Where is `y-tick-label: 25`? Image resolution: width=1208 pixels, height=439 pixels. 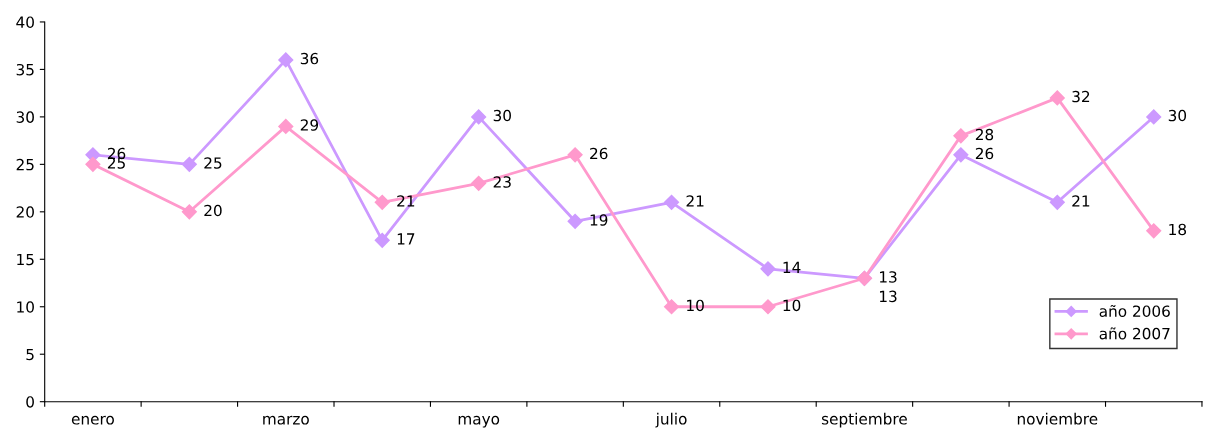
y-tick-label: 25 is located at coordinates (25, 164).